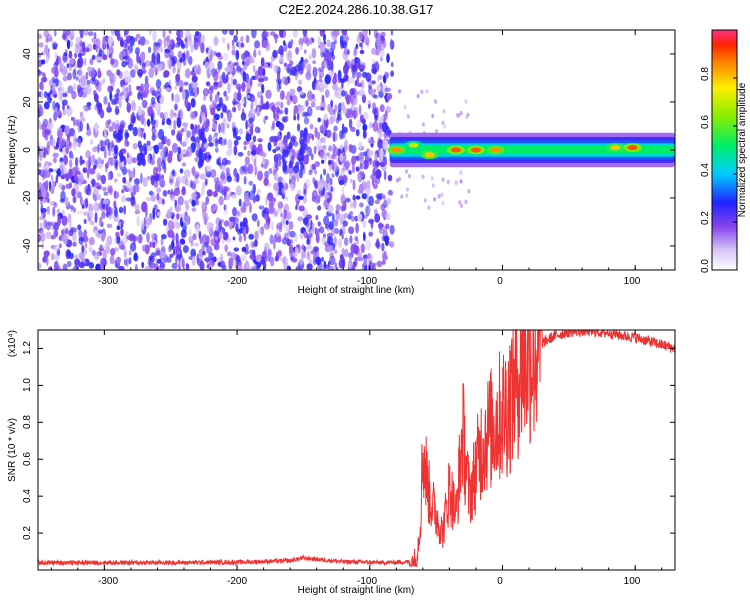 The height and width of the screenshot is (600, 750). What do you see at coordinates (27, 533) in the screenshot?
I see `bottom-ytick-label: 0.2` at bounding box center [27, 533].